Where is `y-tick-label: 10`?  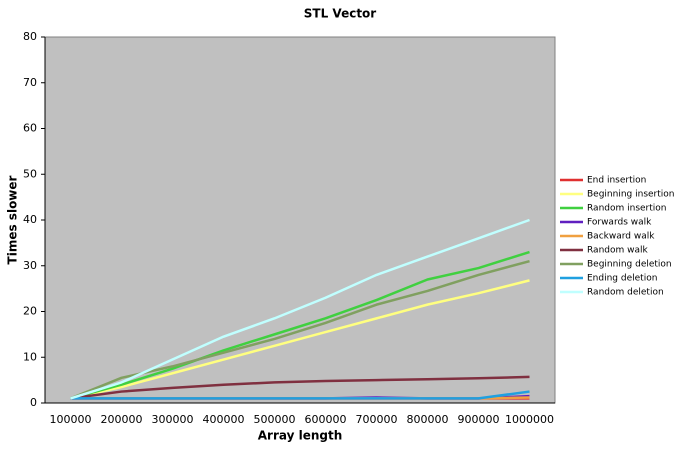
y-tick-label: 10 is located at coordinates (30, 356).